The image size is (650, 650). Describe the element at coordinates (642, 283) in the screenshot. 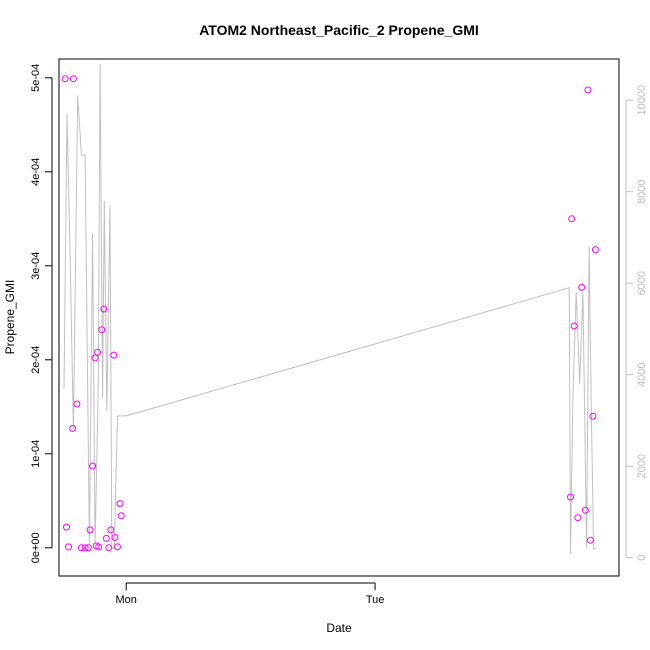

I see `y2-tick-label: 6000` at that location.